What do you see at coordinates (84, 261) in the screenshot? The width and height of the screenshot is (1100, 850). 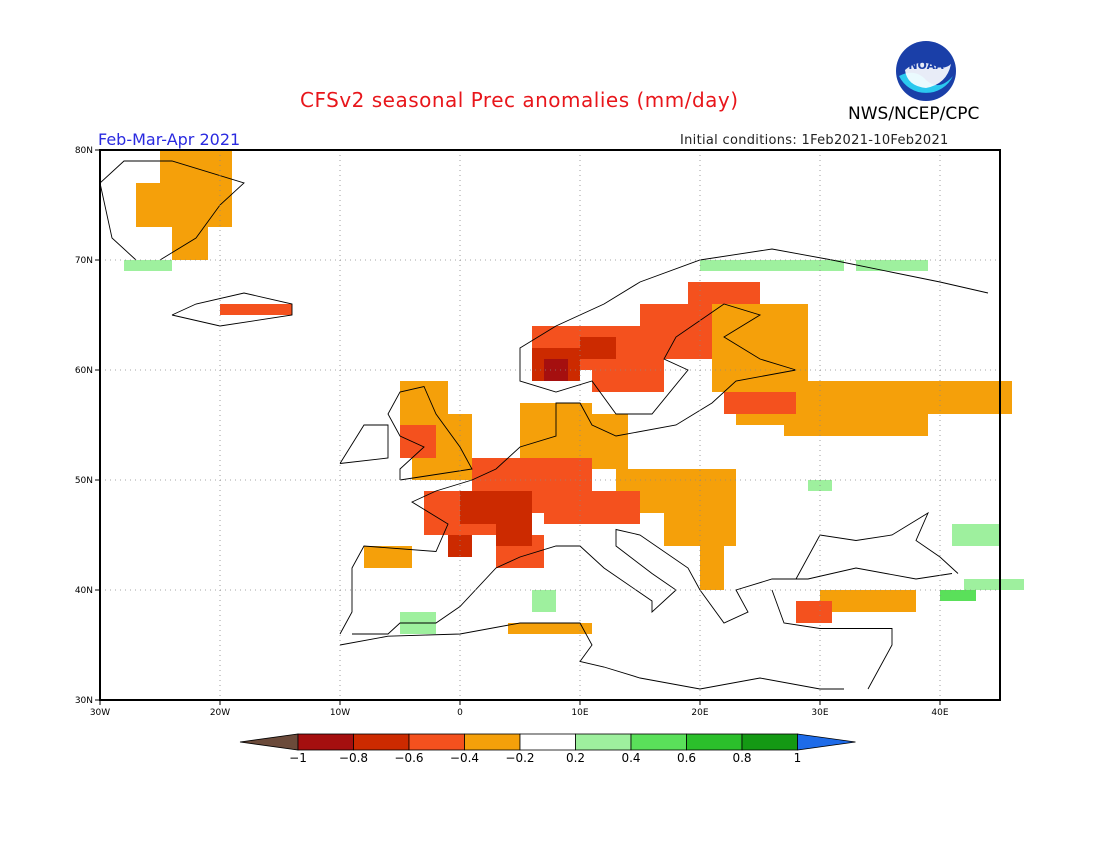 I see `lat-label: 70N` at bounding box center [84, 261].